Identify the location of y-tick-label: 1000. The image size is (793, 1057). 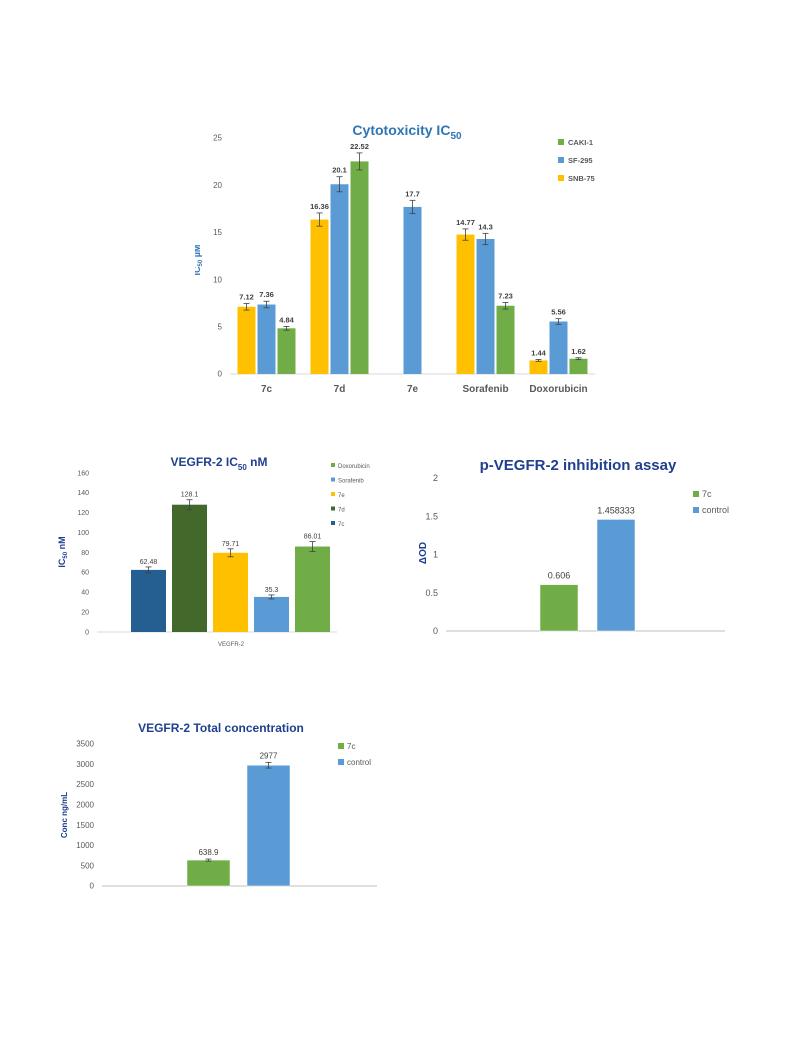
(85, 845).